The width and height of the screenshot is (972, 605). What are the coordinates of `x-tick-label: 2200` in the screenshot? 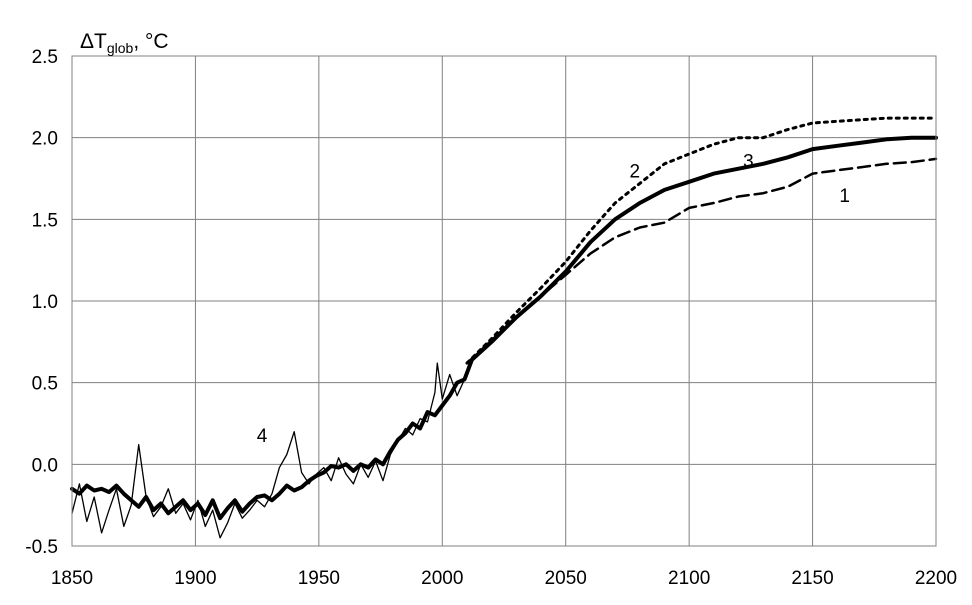 It's located at (936, 578).